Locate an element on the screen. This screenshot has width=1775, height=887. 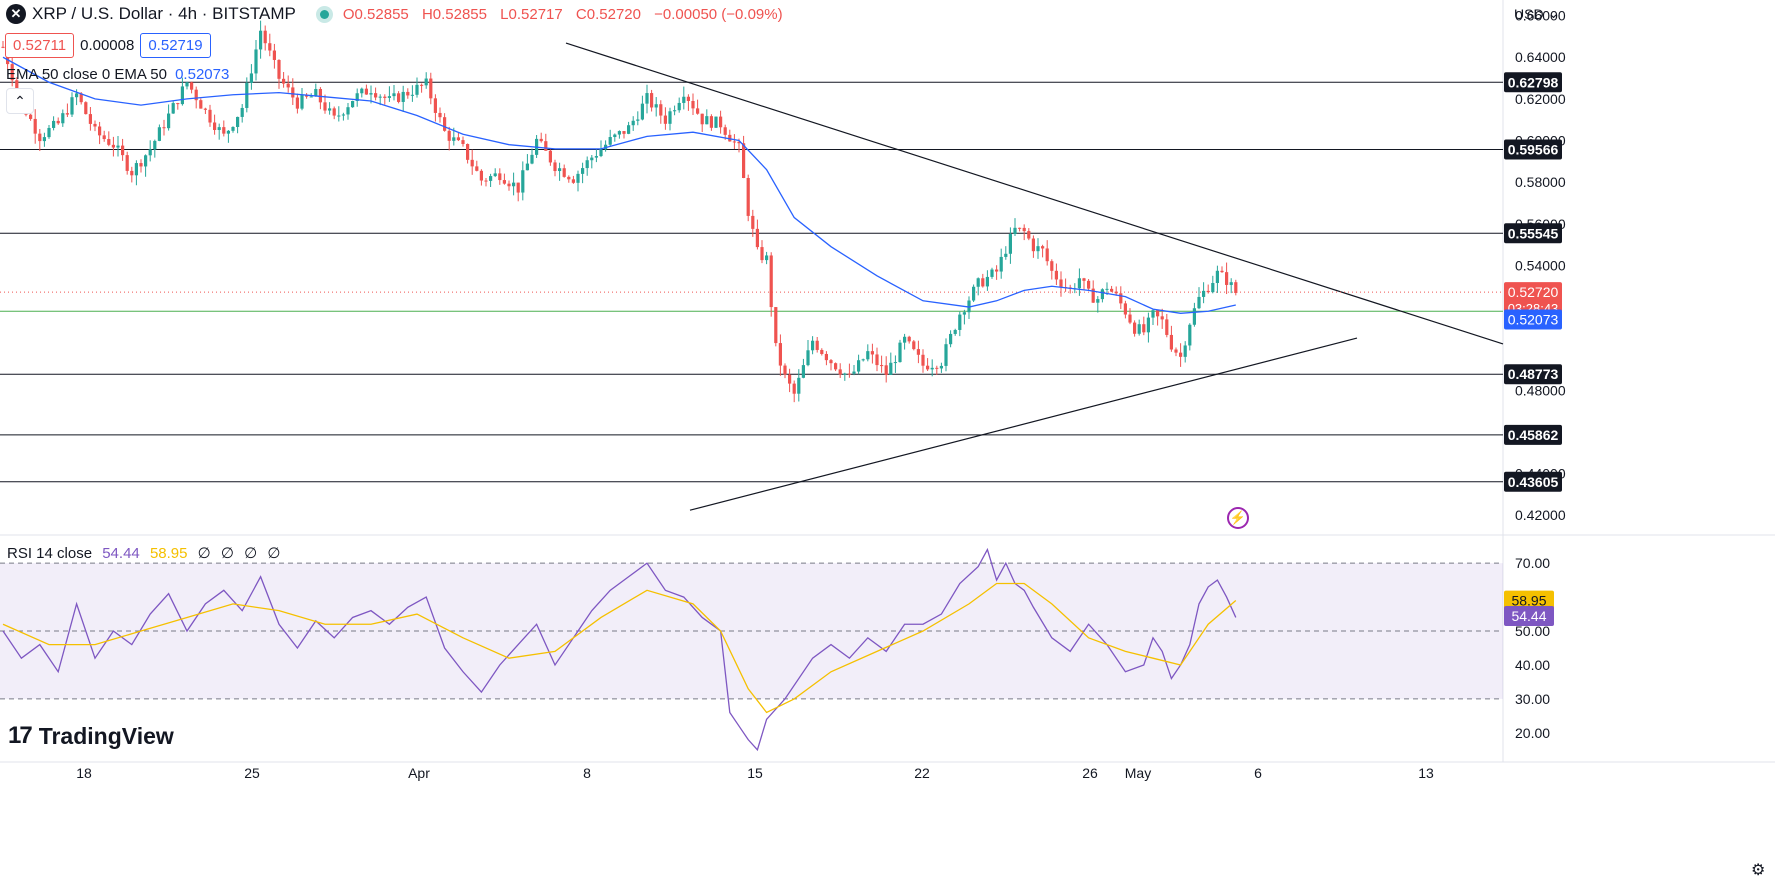
buy-button: 0.52719 is located at coordinates (175, 45).